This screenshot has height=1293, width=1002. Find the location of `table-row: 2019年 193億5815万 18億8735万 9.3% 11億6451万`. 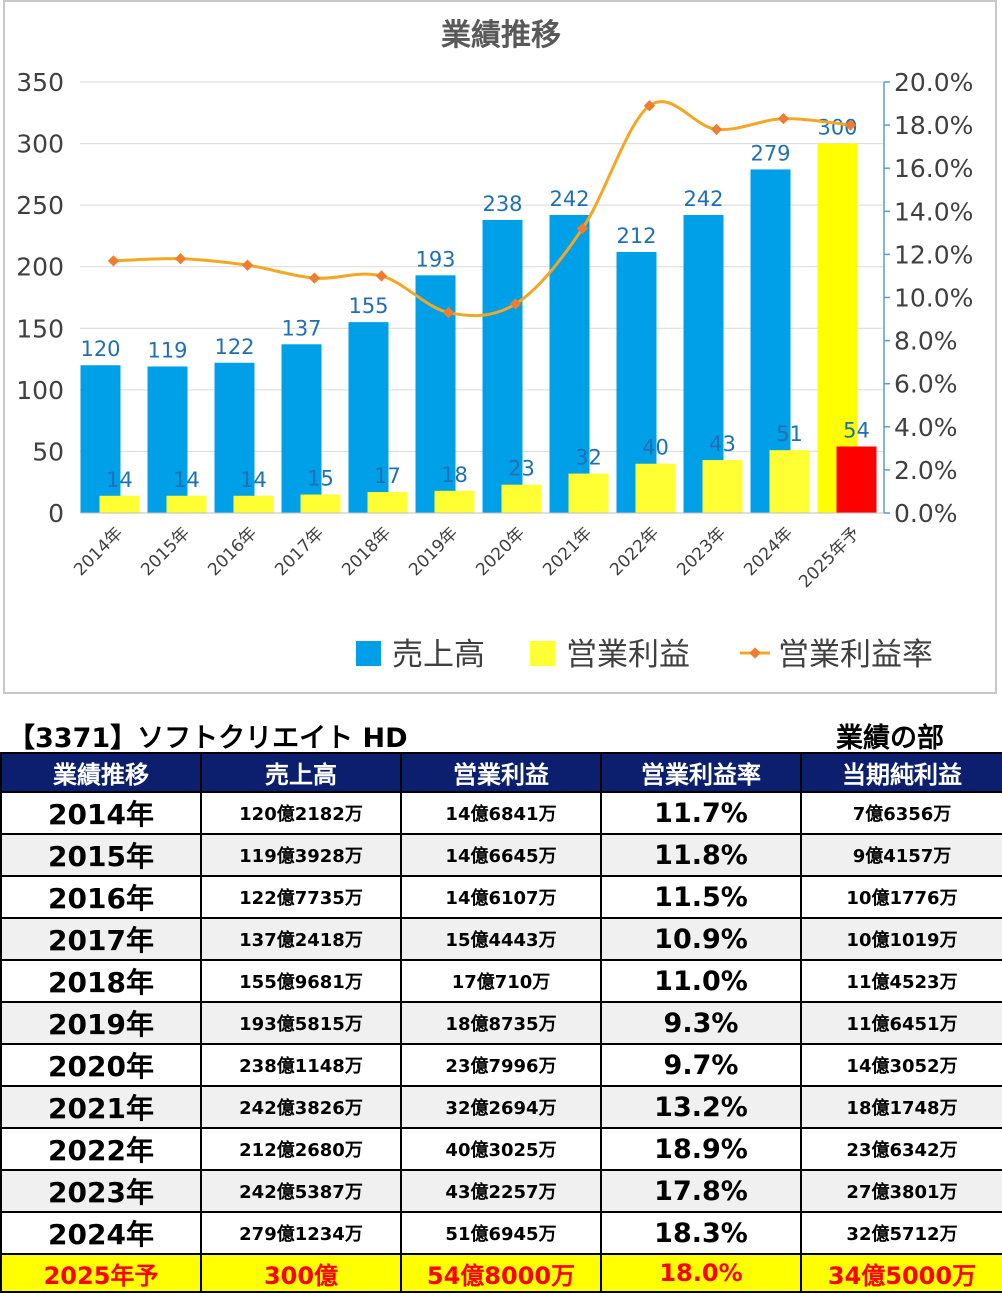

table-row: 2019年 193億5815万 18億8735万 9.3% 11億6451万 is located at coordinates (501, 1023).